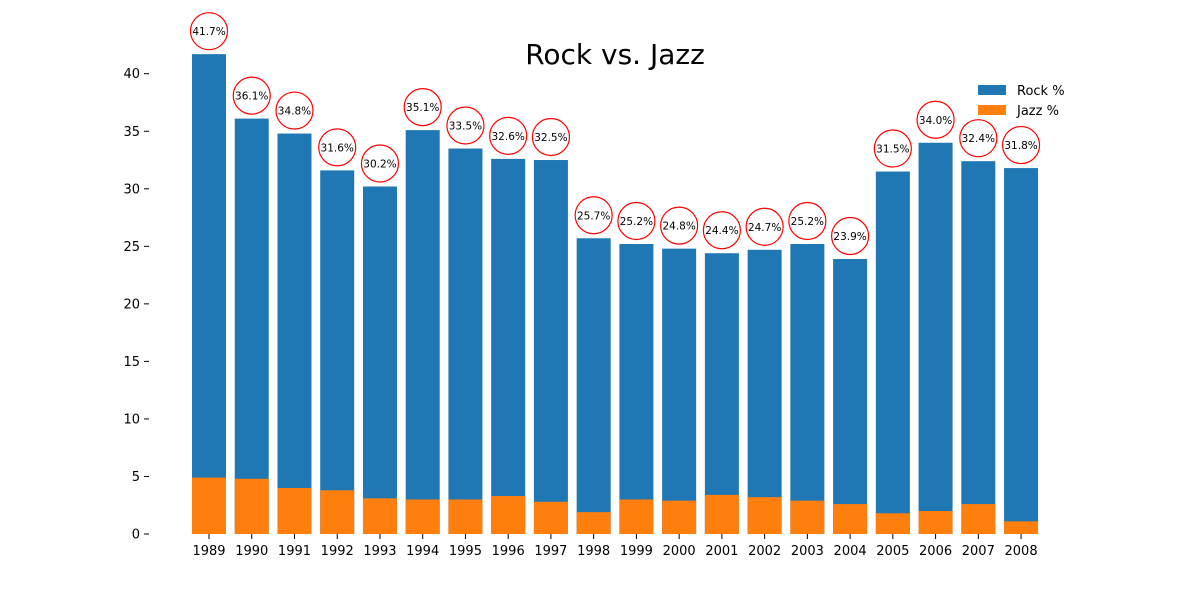 The width and height of the screenshot is (1200, 600). Describe the element at coordinates (679, 551) in the screenshot. I see `x-tick-label: 2000` at that location.